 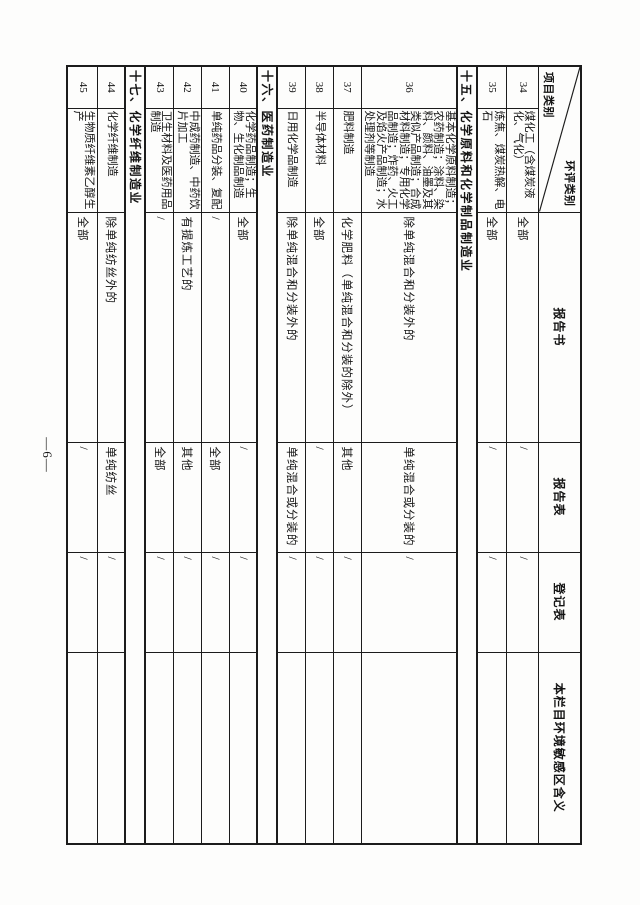 I want to click on report-form-cell: 全部, so click(x=215, y=497).